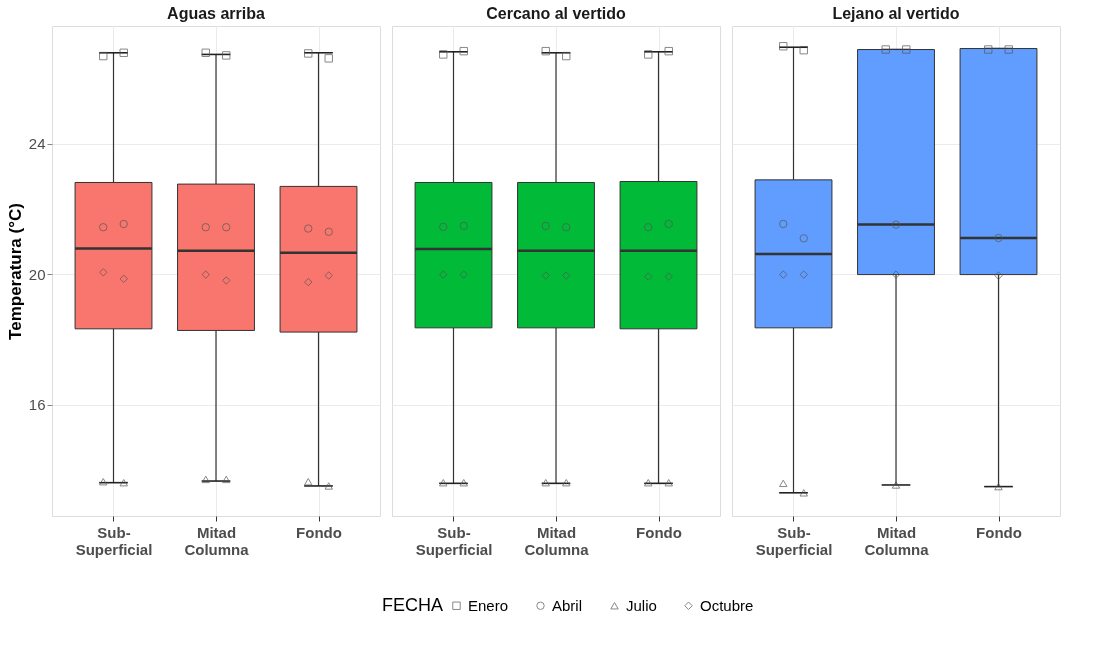 The width and height of the screenshot is (1114, 656). What do you see at coordinates (727, 605) in the screenshot?
I see `legend-label: Octubre` at bounding box center [727, 605].